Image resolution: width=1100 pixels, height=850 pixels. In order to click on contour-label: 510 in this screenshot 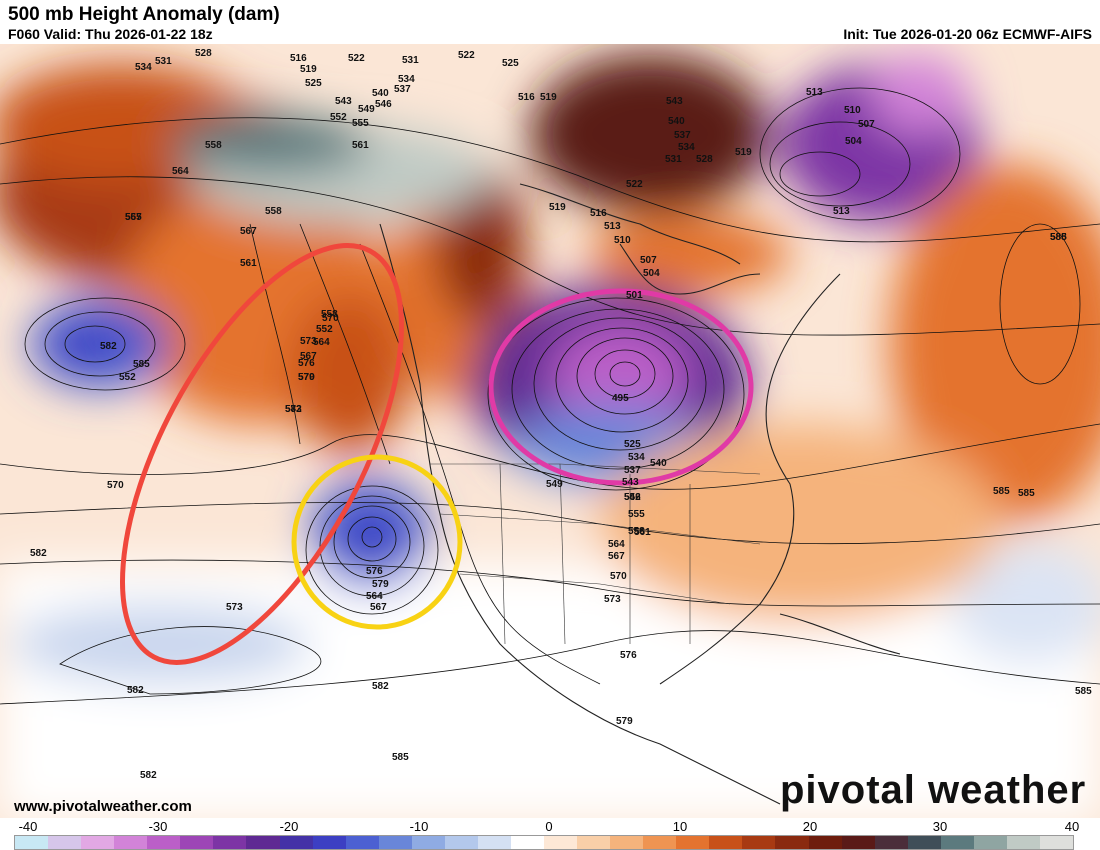, I will do `click(852, 110)`.